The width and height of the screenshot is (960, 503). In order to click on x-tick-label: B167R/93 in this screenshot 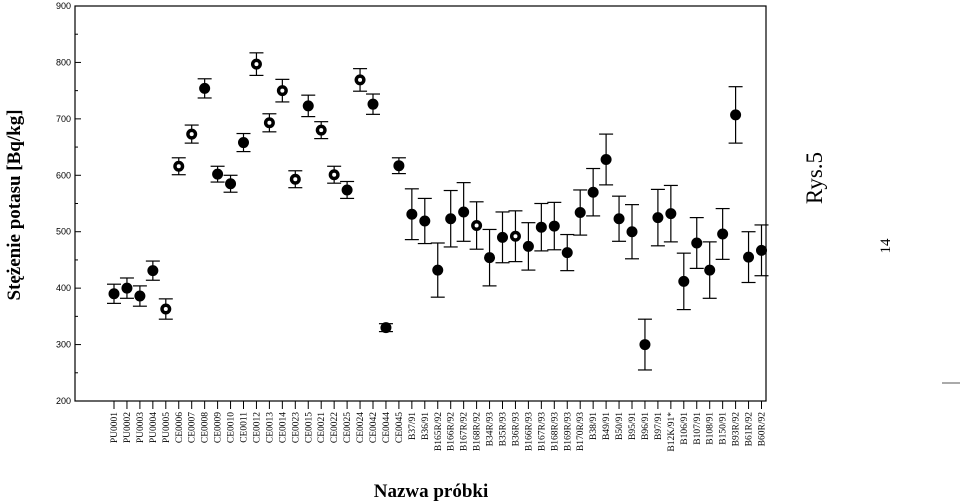, I will do `click(542, 431)`.